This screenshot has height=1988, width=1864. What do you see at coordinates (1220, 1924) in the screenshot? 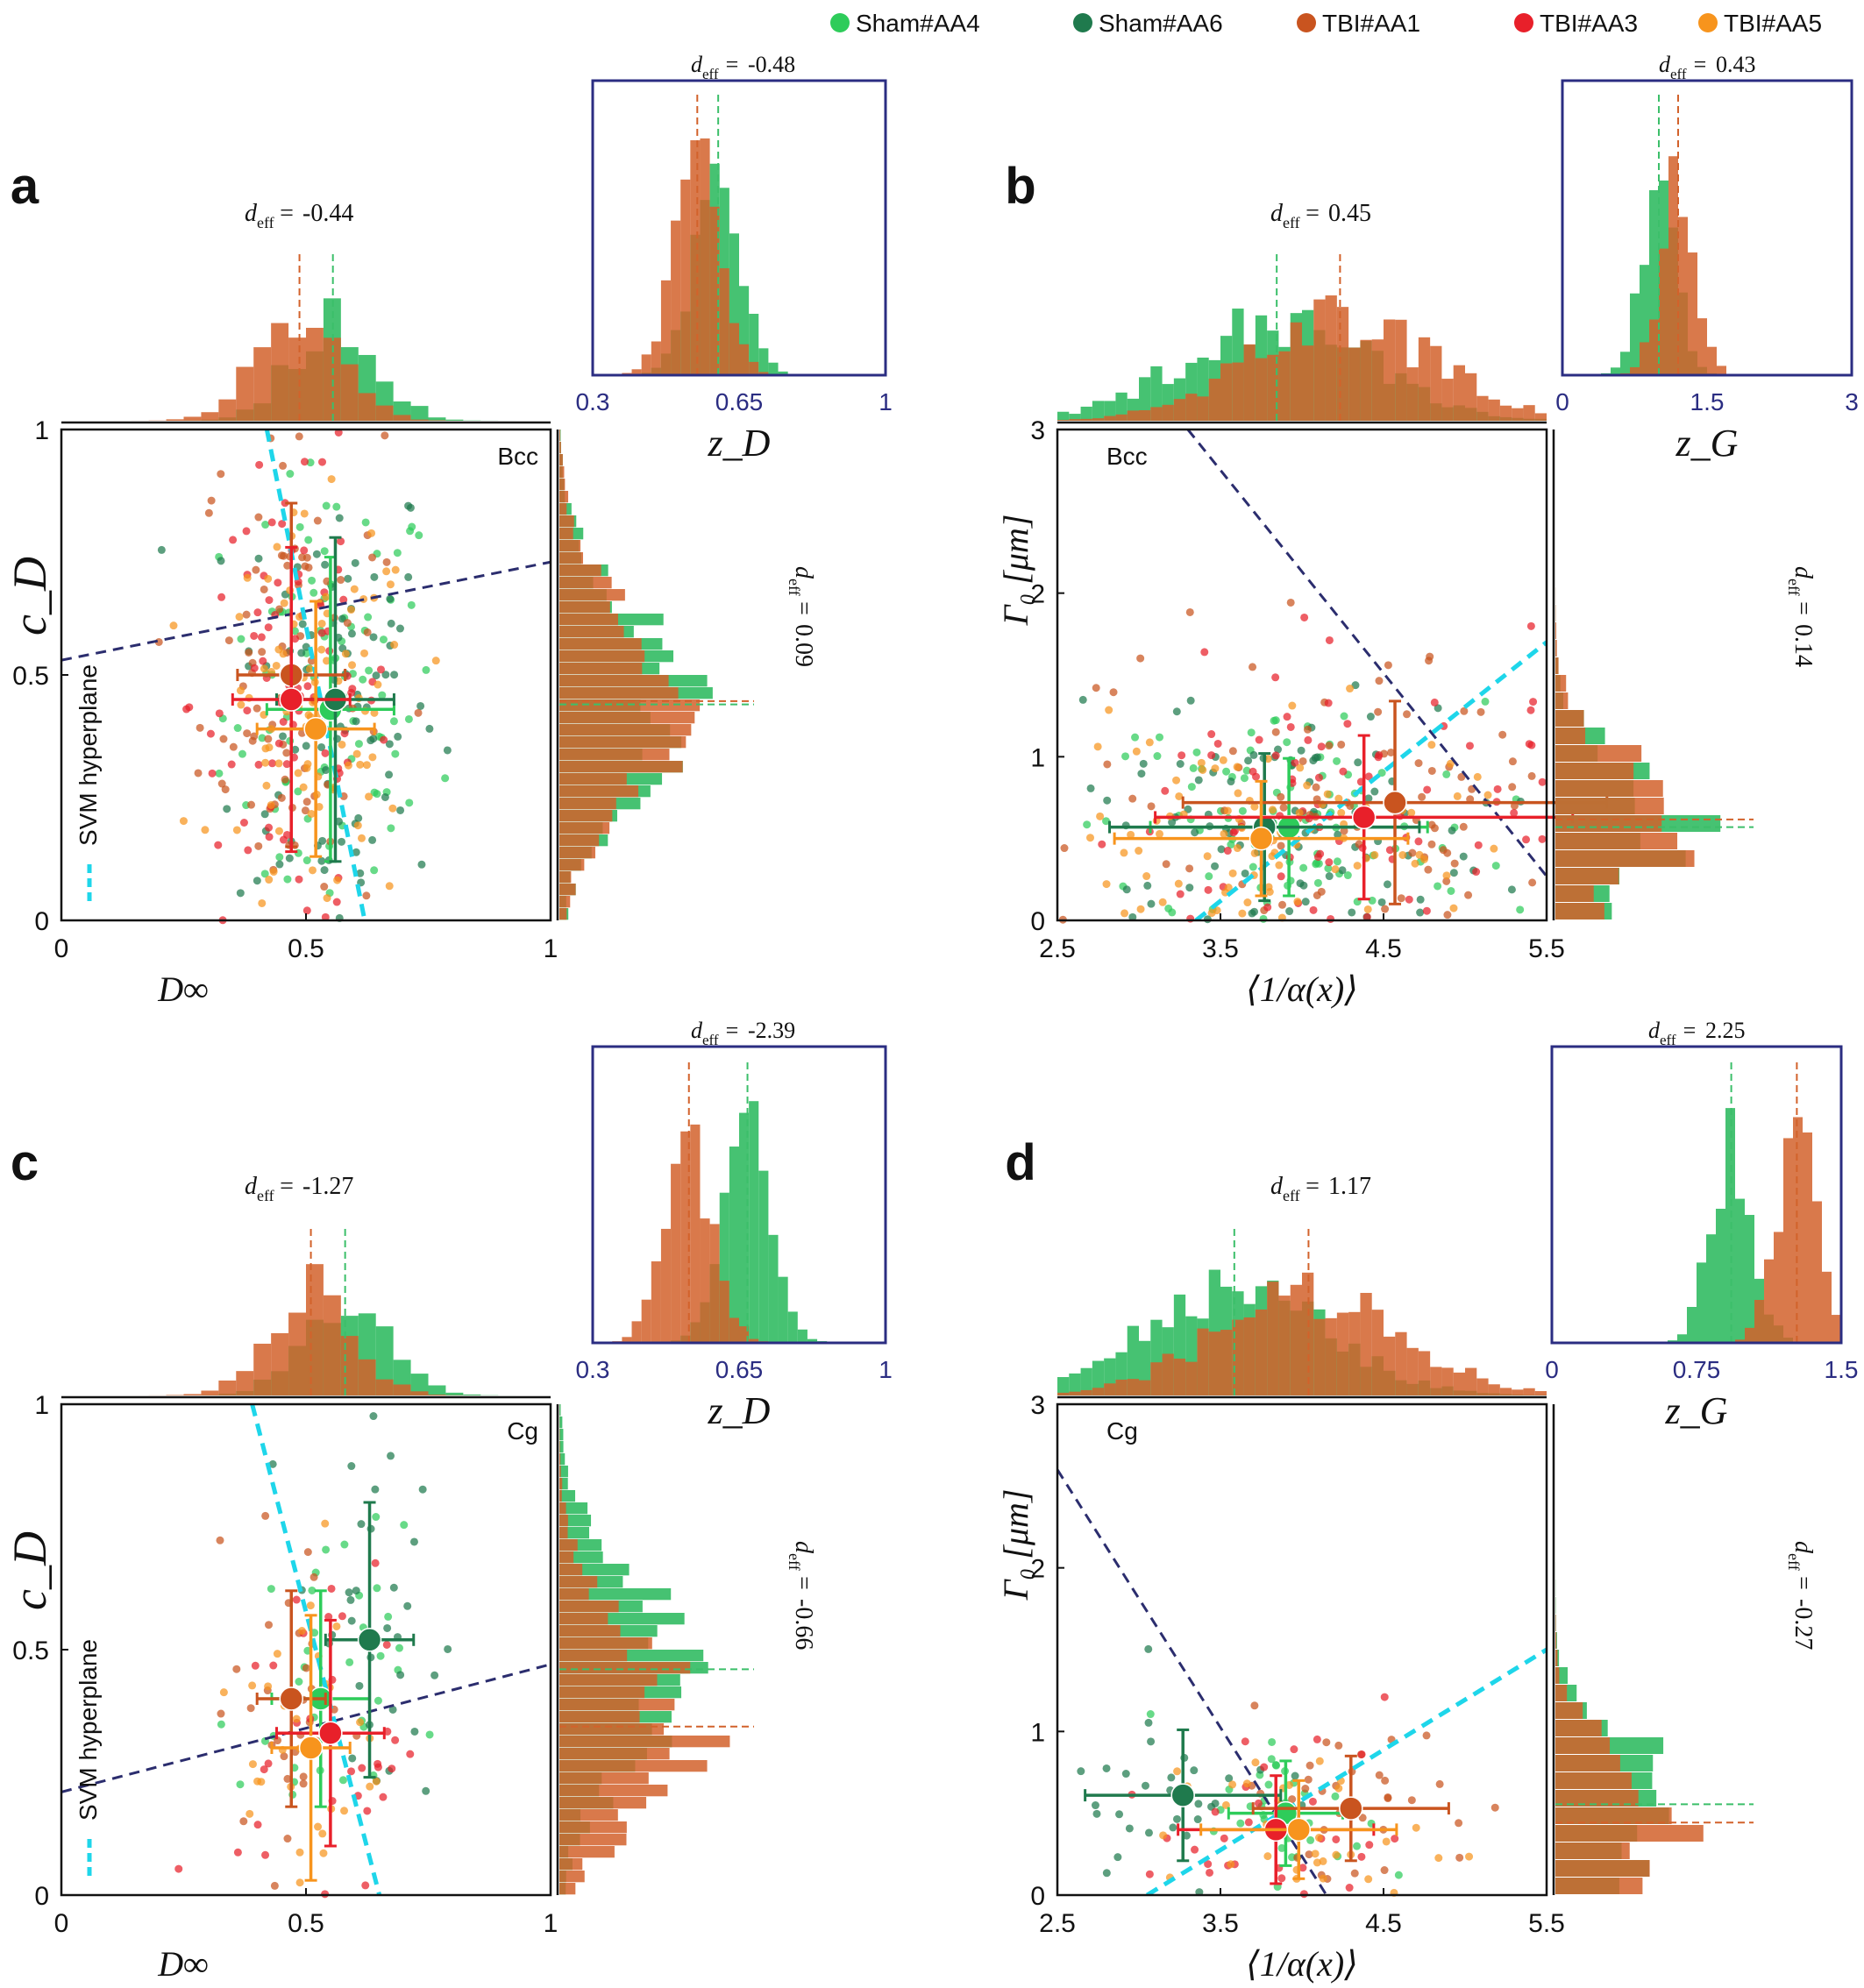
I see `x-tick-label: 3.5` at bounding box center [1220, 1924].